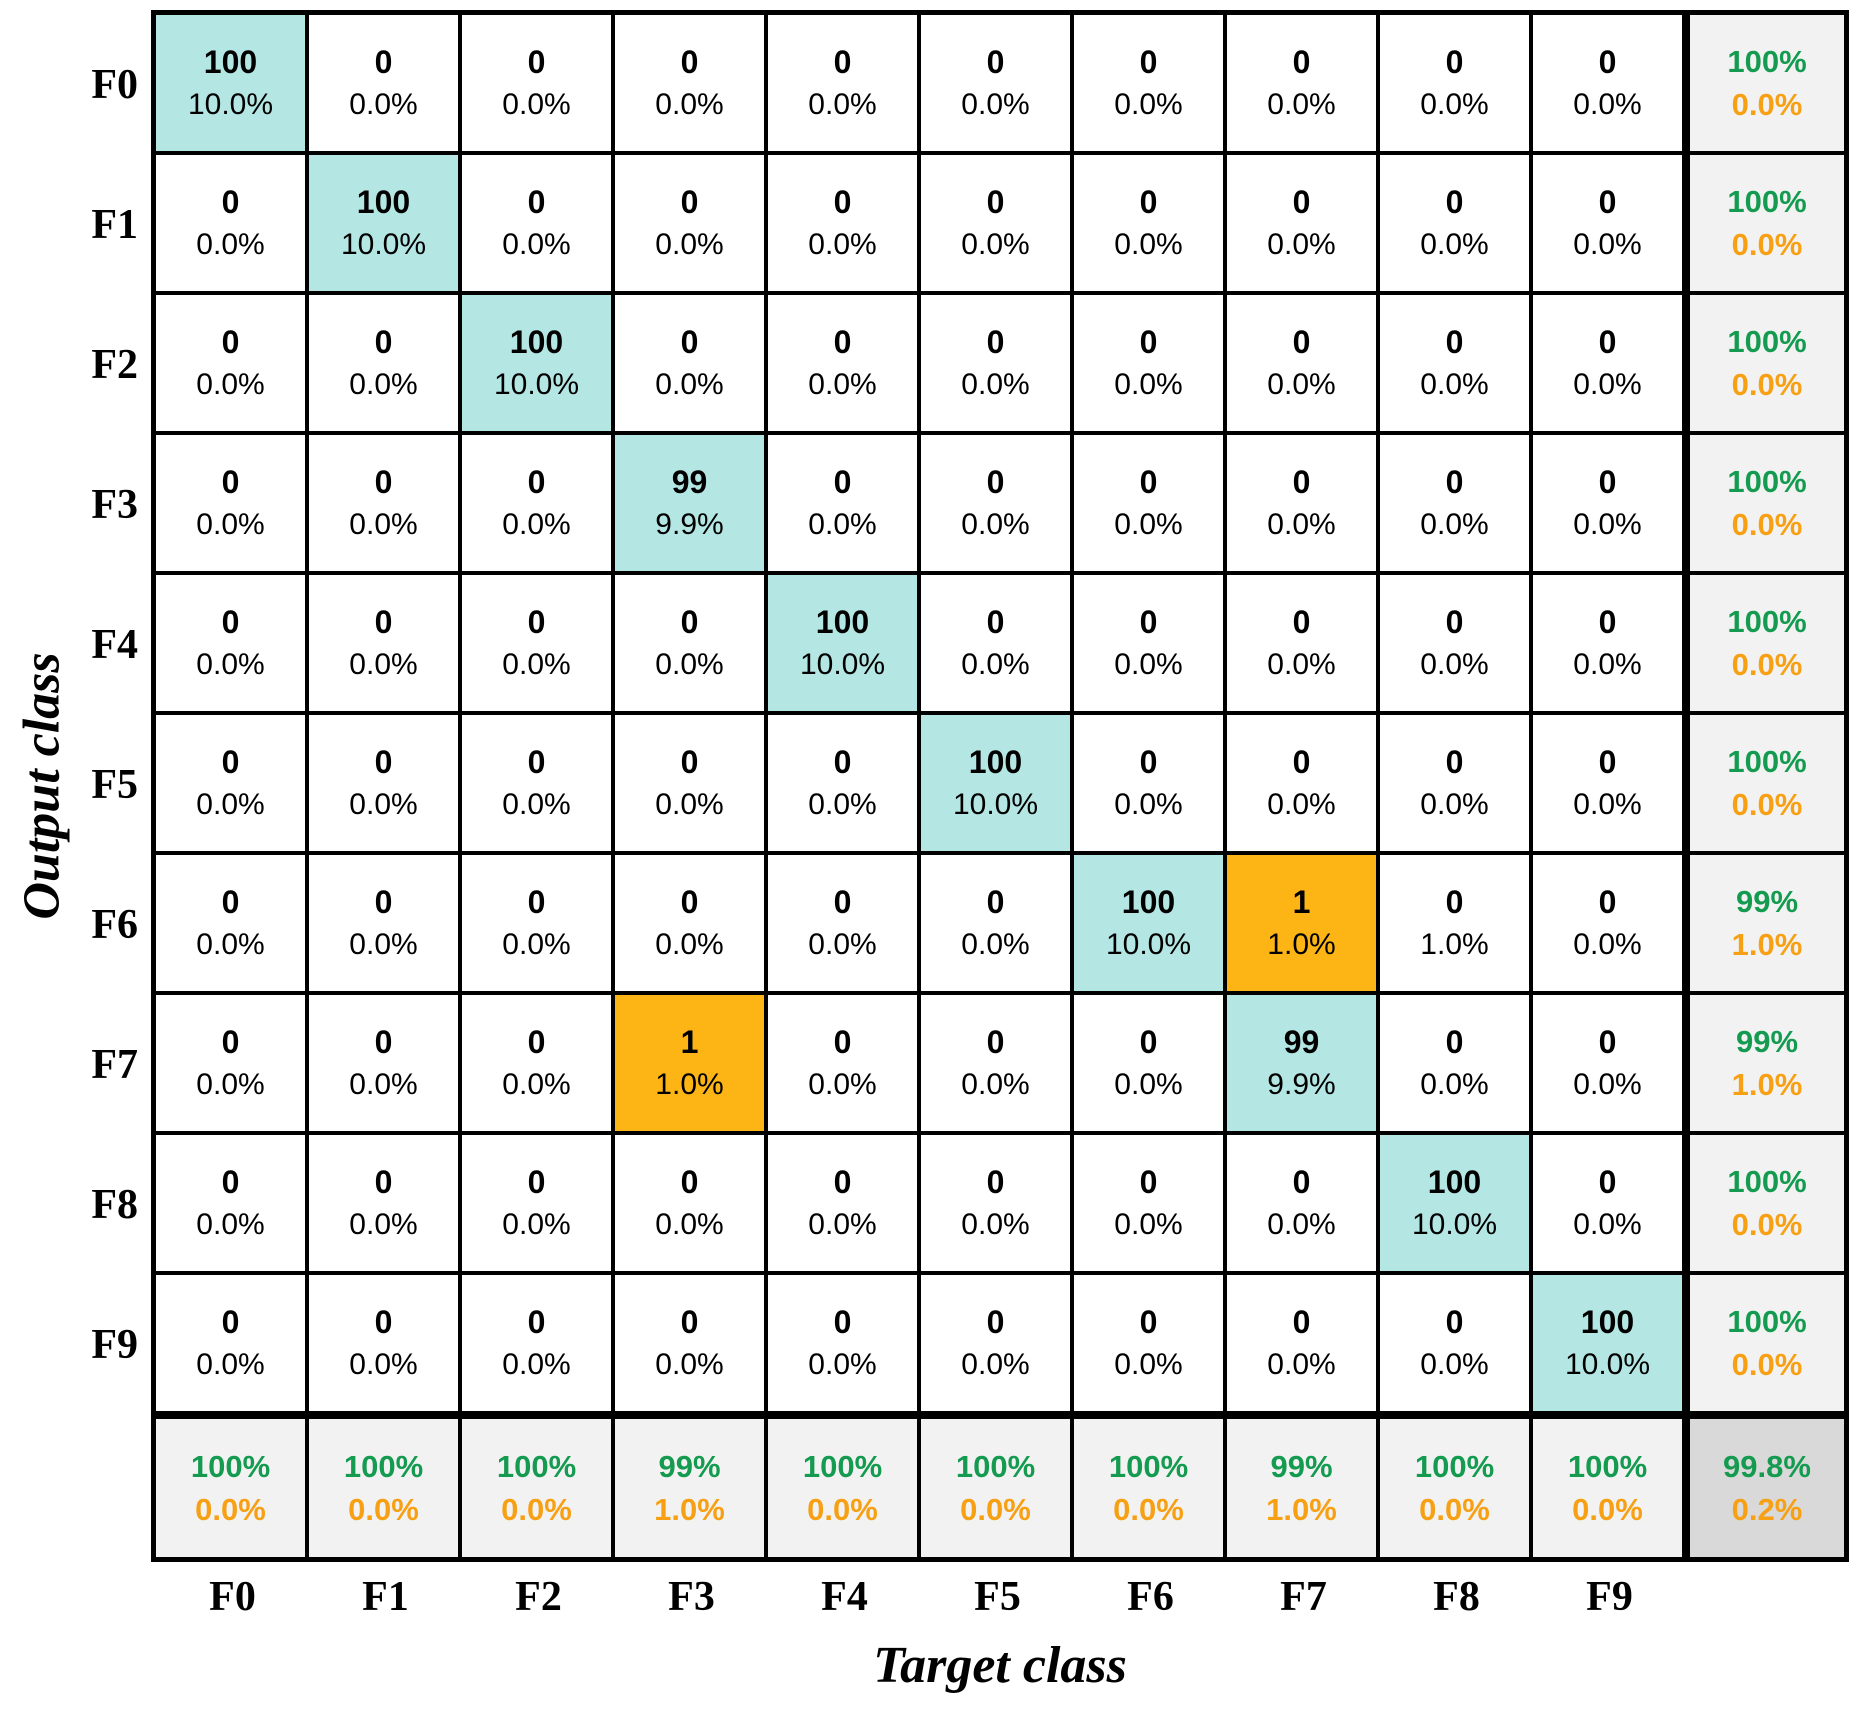 This screenshot has width=1851, height=1710. What do you see at coordinates (1456, 1597) in the screenshot?
I see `column-label: F8` at bounding box center [1456, 1597].